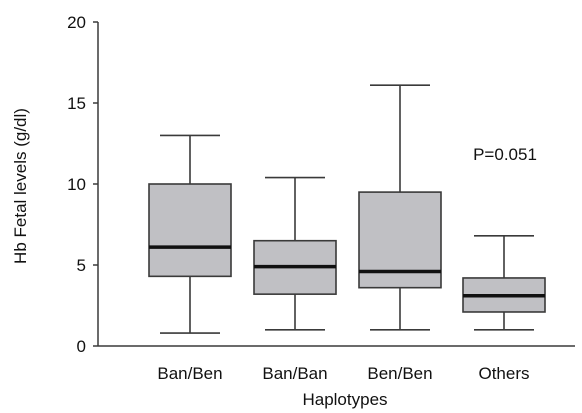 The width and height of the screenshot is (582, 413). What do you see at coordinates (81, 346) in the screenshot?
I see `y-tick-label: 0` at bounding box center [81, 346].